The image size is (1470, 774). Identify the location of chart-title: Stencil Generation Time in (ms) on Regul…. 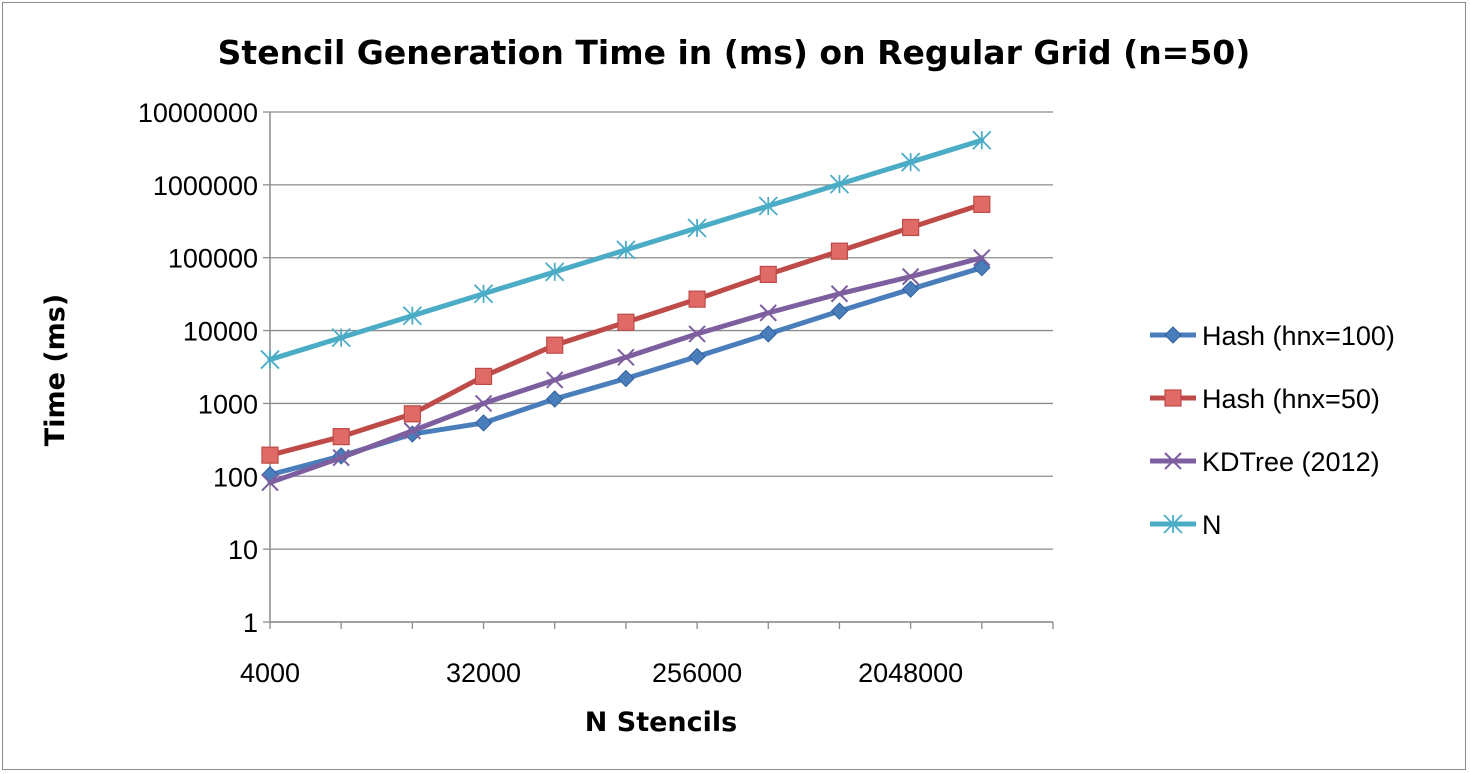
(734, 52).